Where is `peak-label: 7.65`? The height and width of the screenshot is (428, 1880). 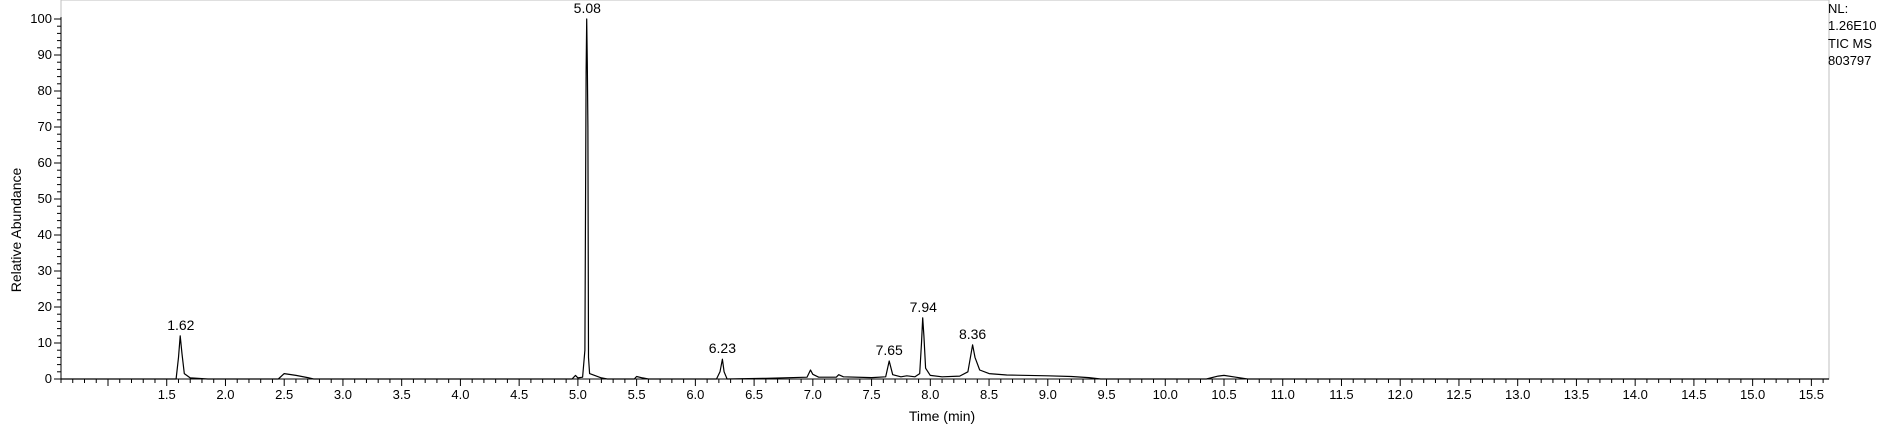
peak-label: 7.65 is located at coordinates (889, 350).